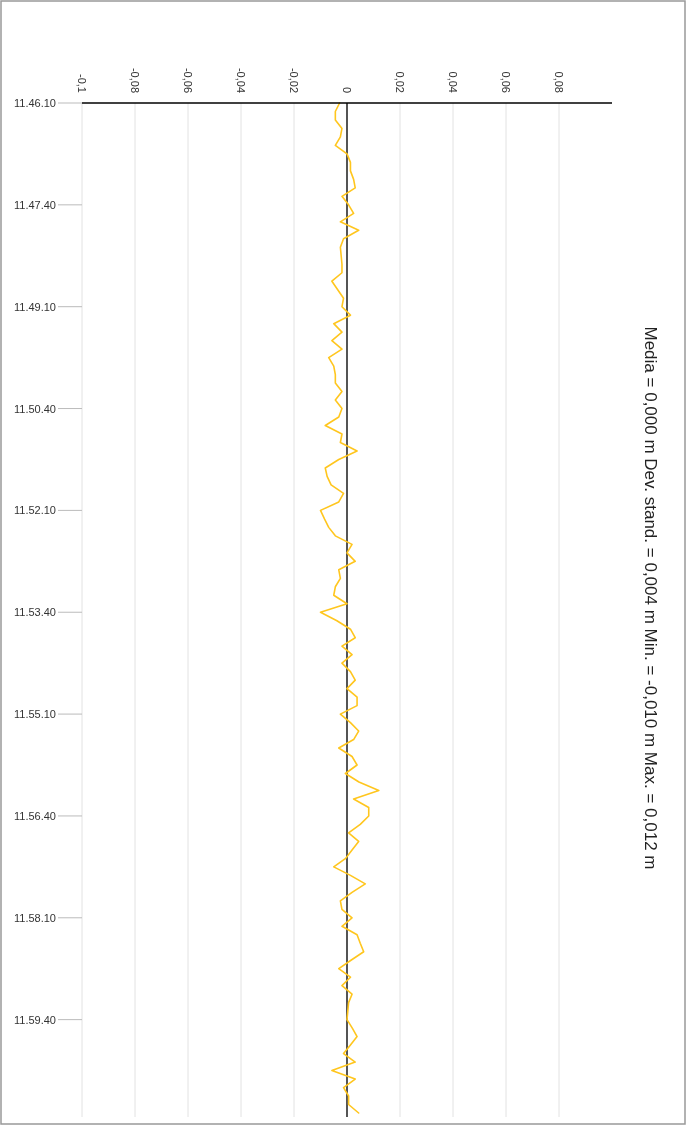 The height and width of the screenshot is (1125, 686). I want to click on y-tick-label: 11.50.40, so click(34, 408).